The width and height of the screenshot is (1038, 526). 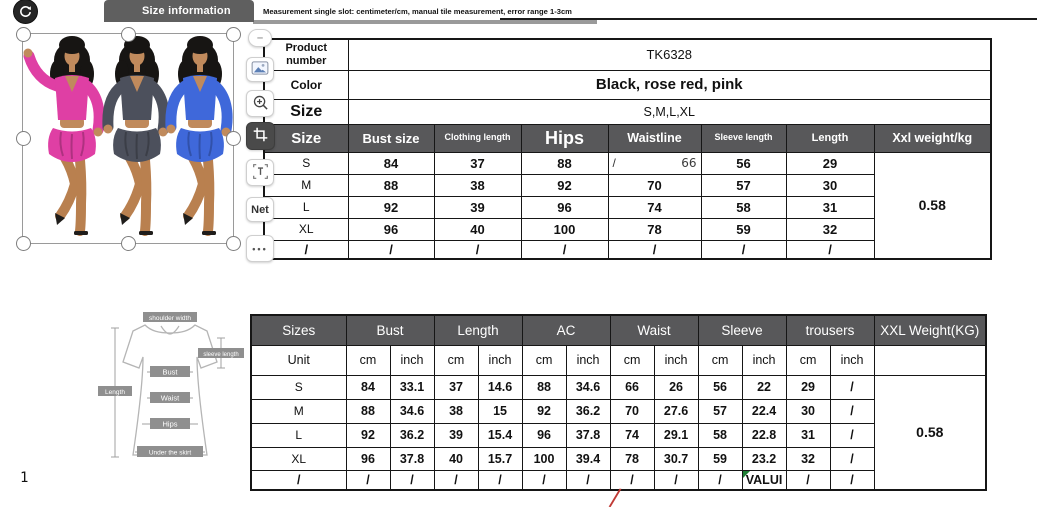 I want to click on cell: 22.8, so click(x=764, y=435).